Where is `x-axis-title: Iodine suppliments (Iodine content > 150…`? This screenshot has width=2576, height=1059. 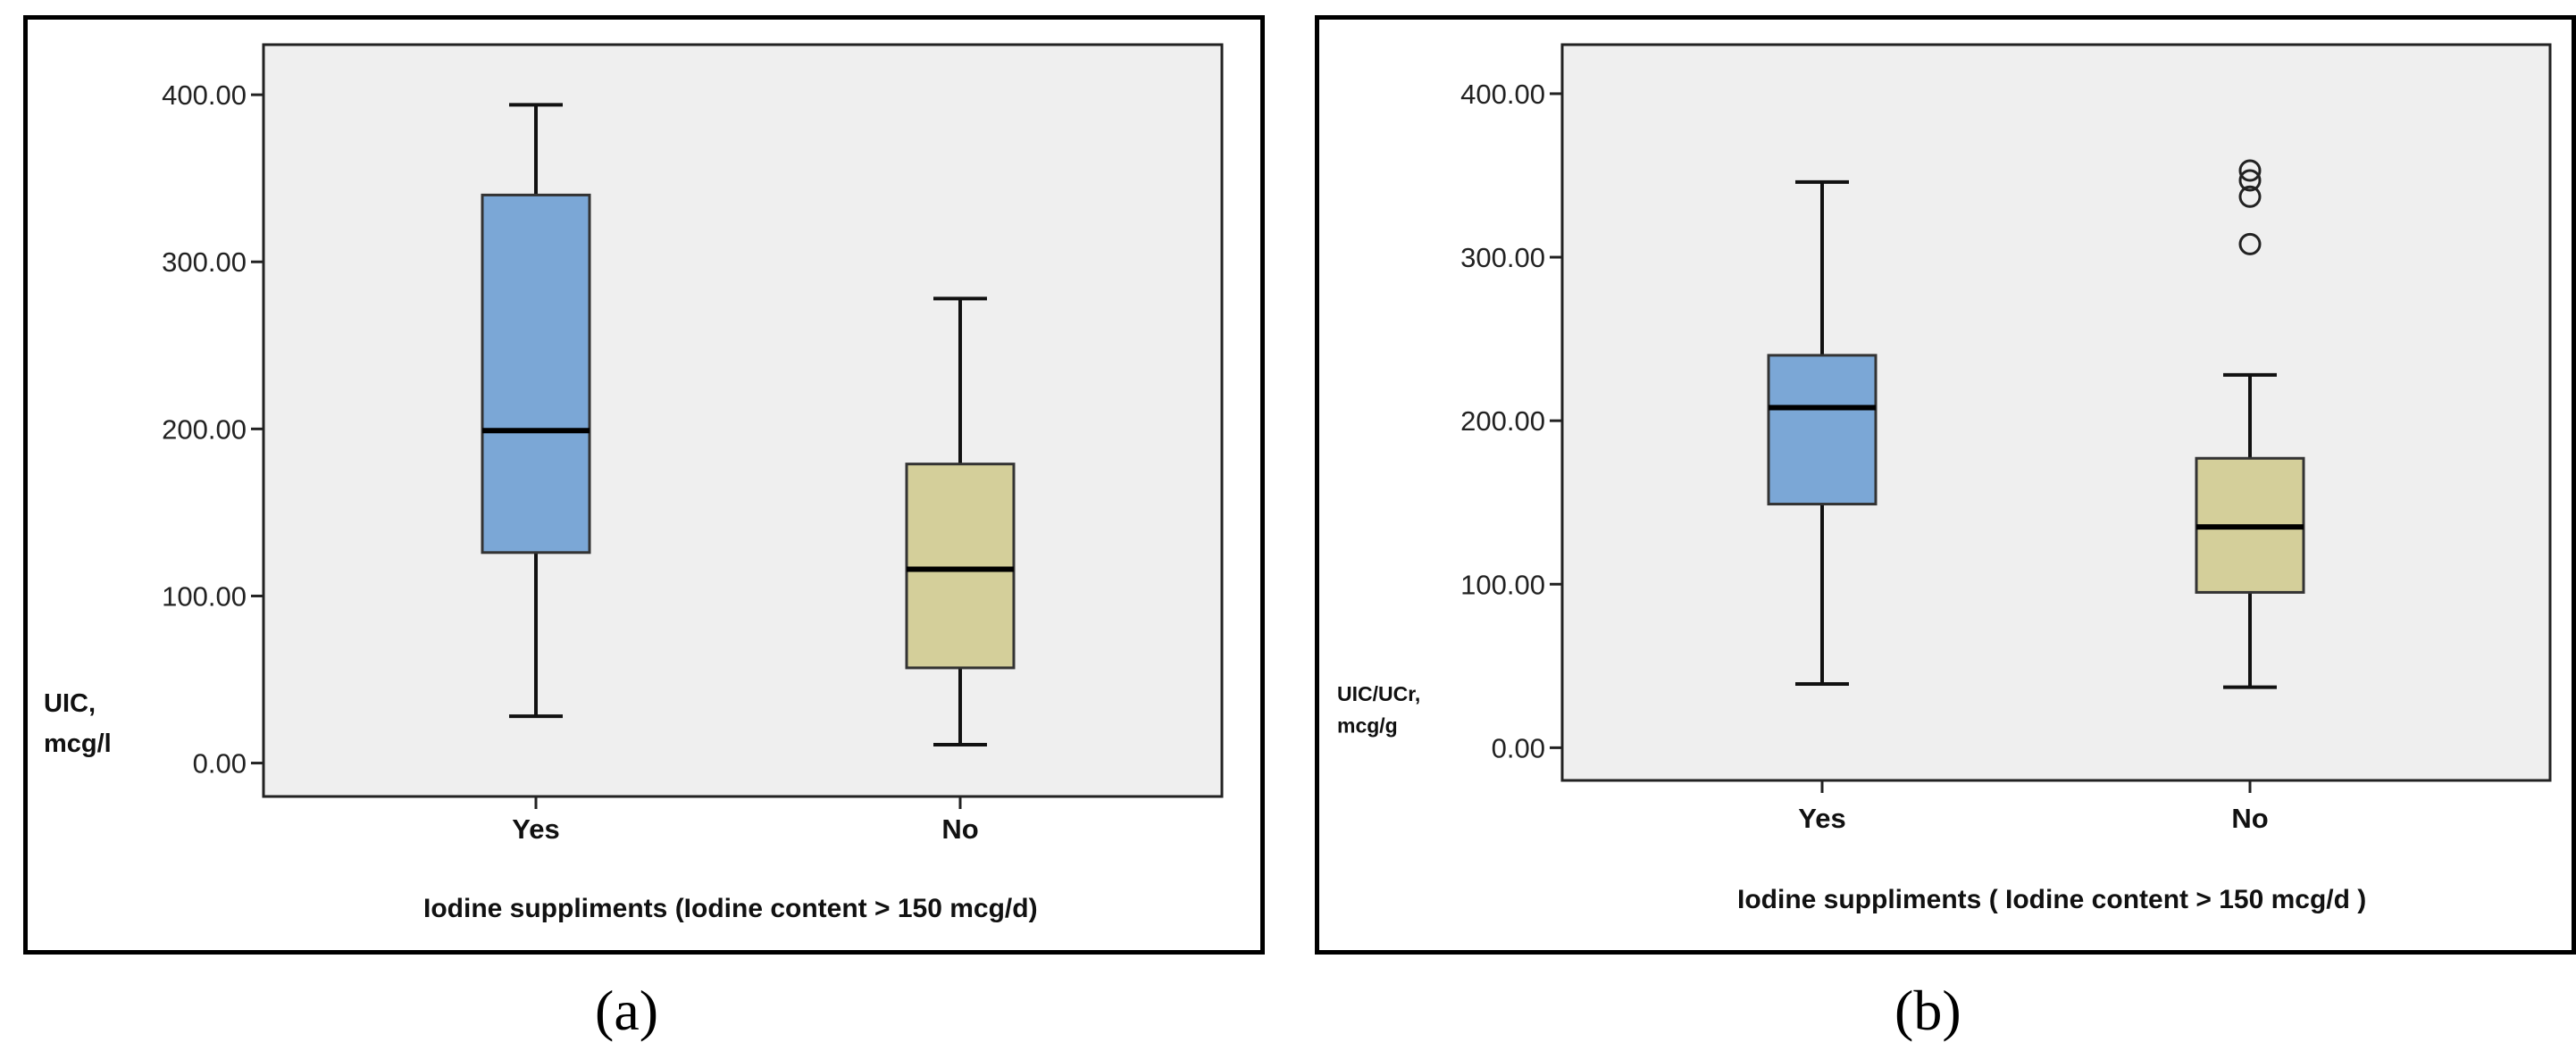 x-axis-title: Iodine suppliments (Iodine content > 150… is located at coordinates (731, 908).